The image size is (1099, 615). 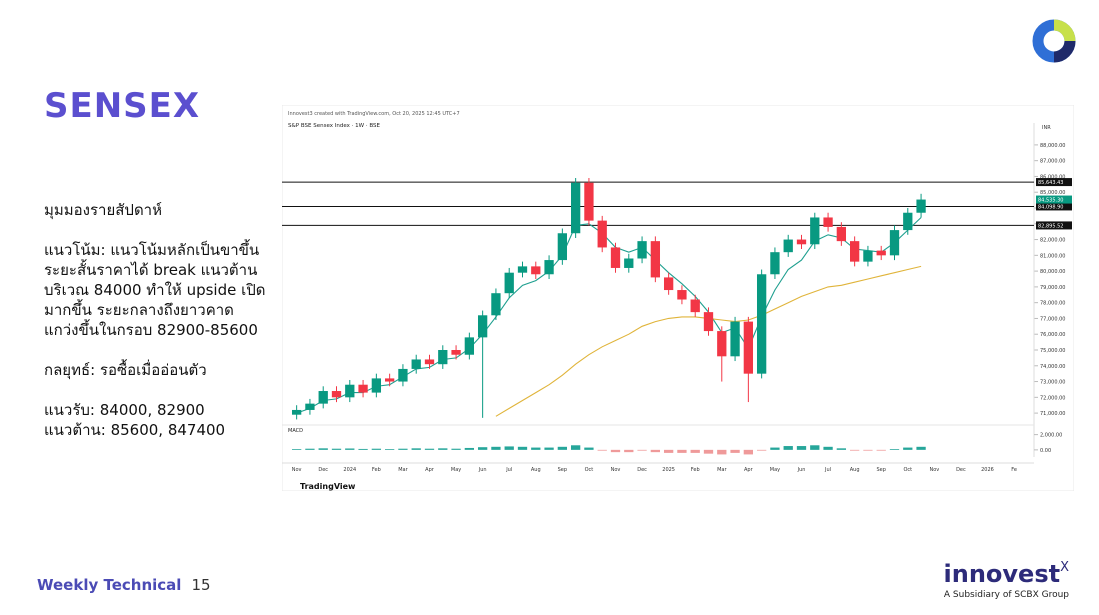 What do you see at coordinates (1050, 201) in the screenshot?
I see `price-label: 84,535.30` at bounding box center [1050, 201].